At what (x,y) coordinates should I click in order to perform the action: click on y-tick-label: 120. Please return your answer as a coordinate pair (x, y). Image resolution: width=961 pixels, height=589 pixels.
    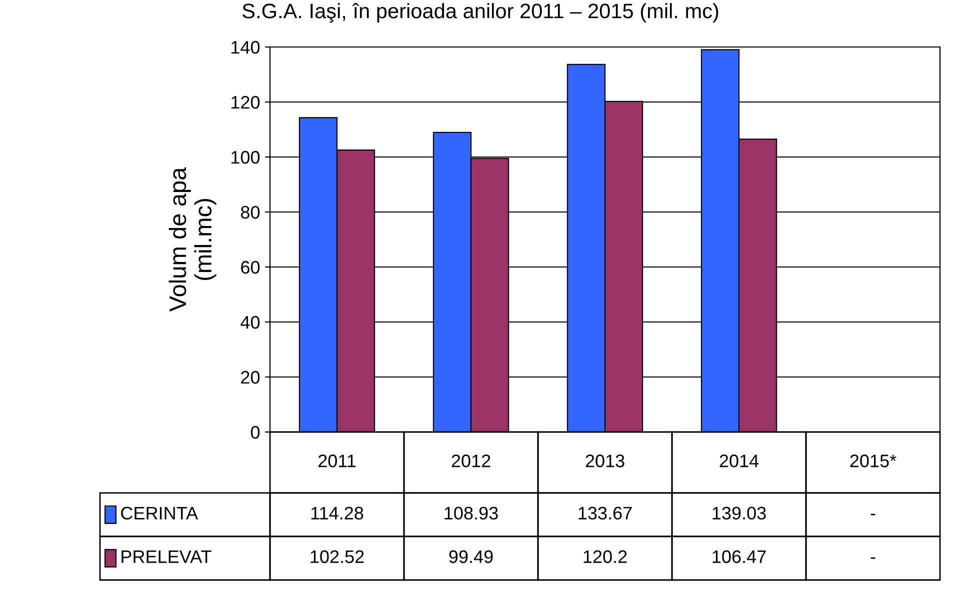
    Looking at the image, I should click on (246, 102).